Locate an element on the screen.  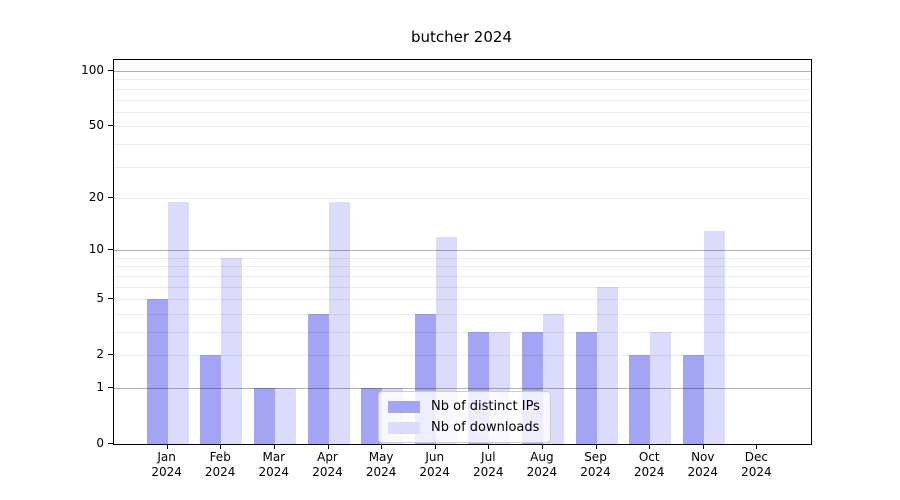
x-tick-label-nov: Nov 2024 is located at coordinates (703, 464).